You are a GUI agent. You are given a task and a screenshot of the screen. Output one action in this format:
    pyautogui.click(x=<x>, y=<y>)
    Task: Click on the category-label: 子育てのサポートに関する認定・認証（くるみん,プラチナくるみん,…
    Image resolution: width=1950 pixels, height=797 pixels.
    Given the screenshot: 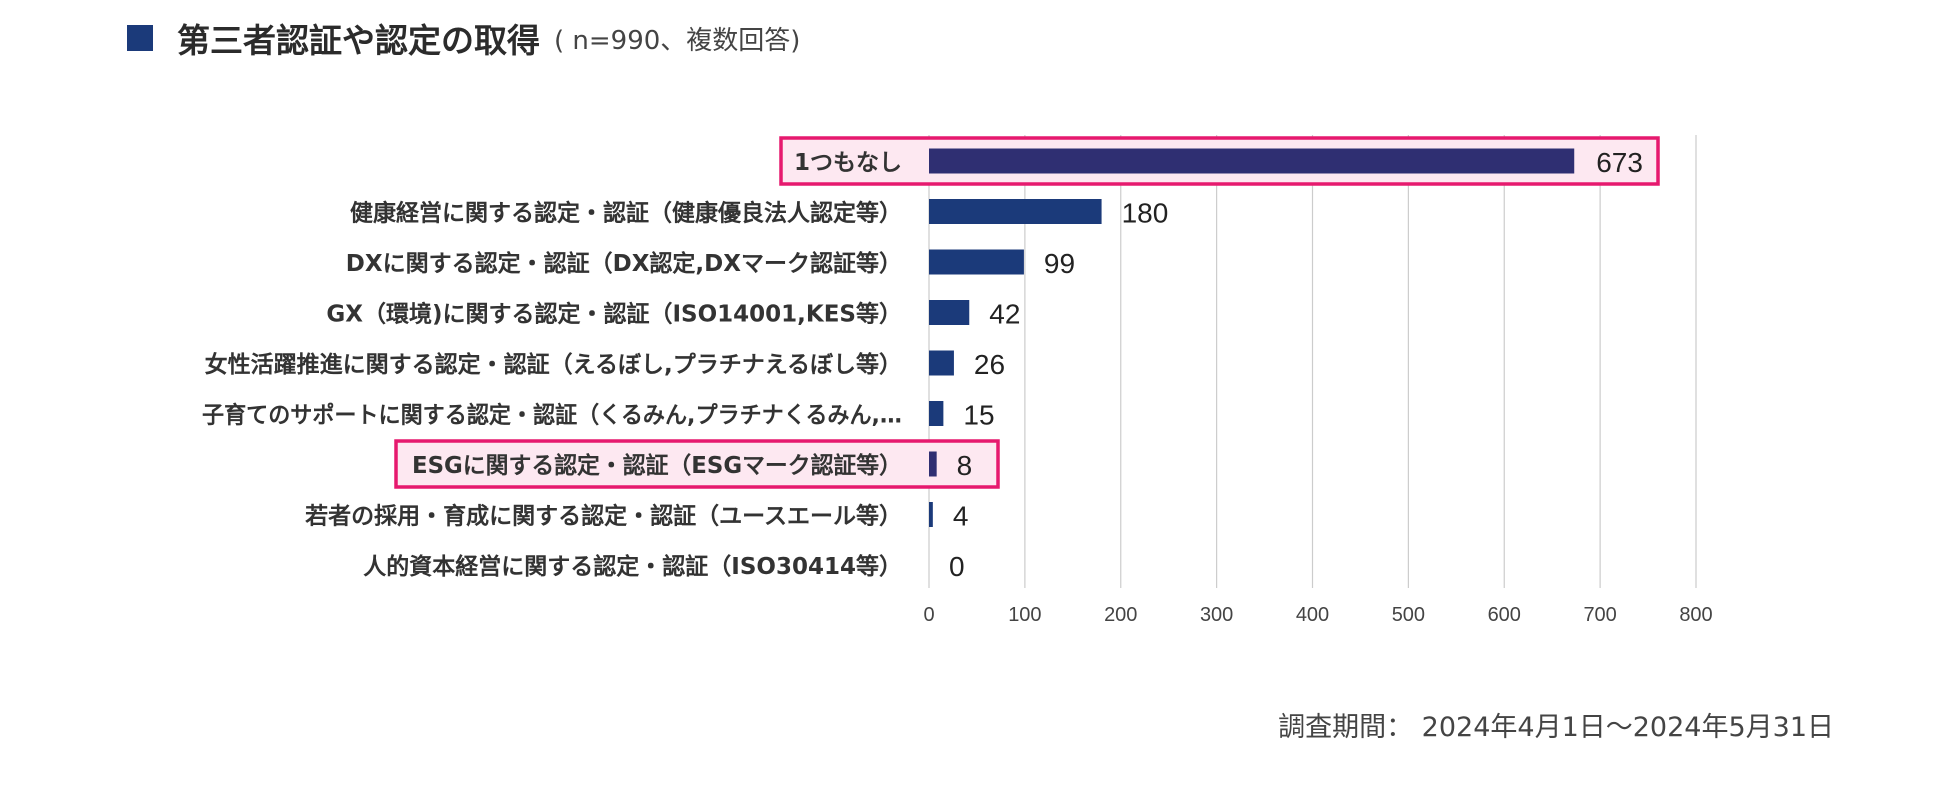 What is the action you would take?
    pyautogui.click(x=552, y=415)
    